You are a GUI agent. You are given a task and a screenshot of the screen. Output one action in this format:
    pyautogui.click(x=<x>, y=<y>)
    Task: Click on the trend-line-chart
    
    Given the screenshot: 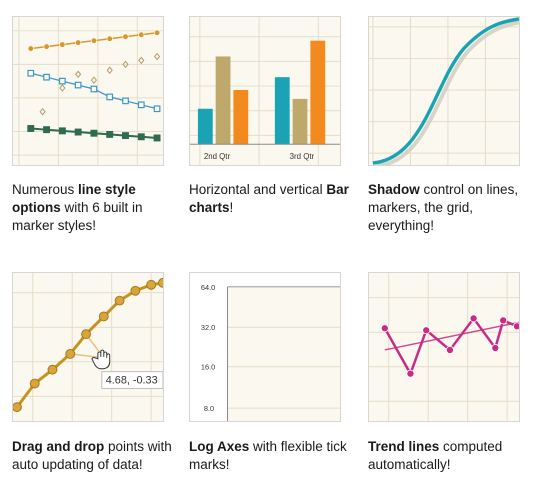 What is the action you would take?
    pyautogui.click(x=444, y=347)
    